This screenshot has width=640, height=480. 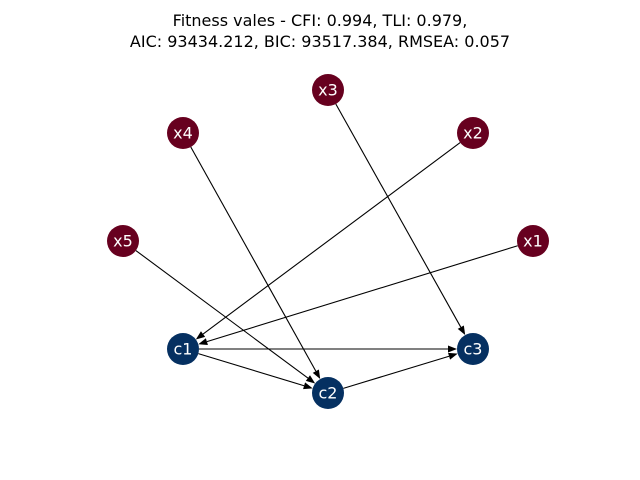 I want to click on node-x4: x4, so click(x=183, y=133).